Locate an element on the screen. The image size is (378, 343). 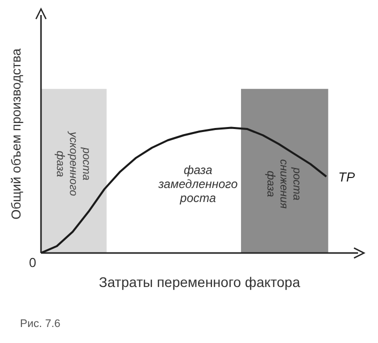
x-axis-title: Затраты переменного фактора is located at coordinates (199, 282).